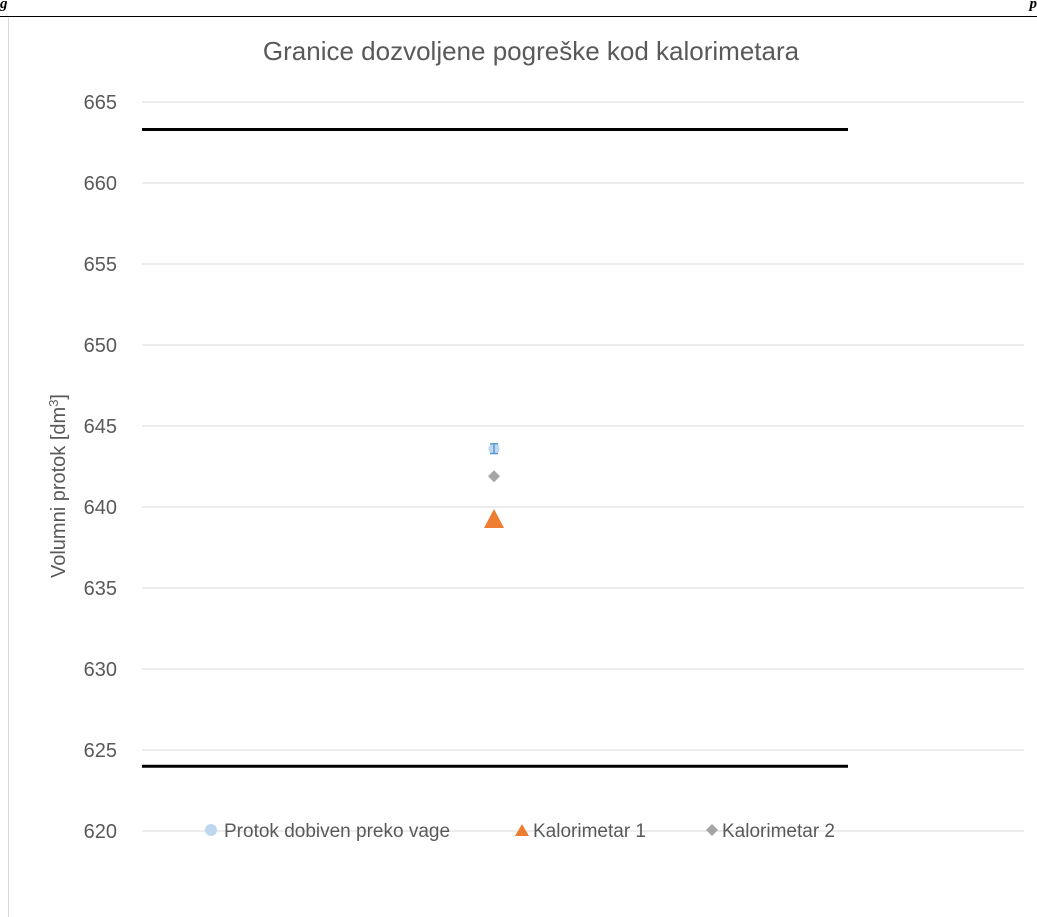 Image resolution: width=1037 pixels, height=917 pixels. Describe the element at coordinates (211, 830) in the screenshot. I see `legend-marker-protok` at that location.